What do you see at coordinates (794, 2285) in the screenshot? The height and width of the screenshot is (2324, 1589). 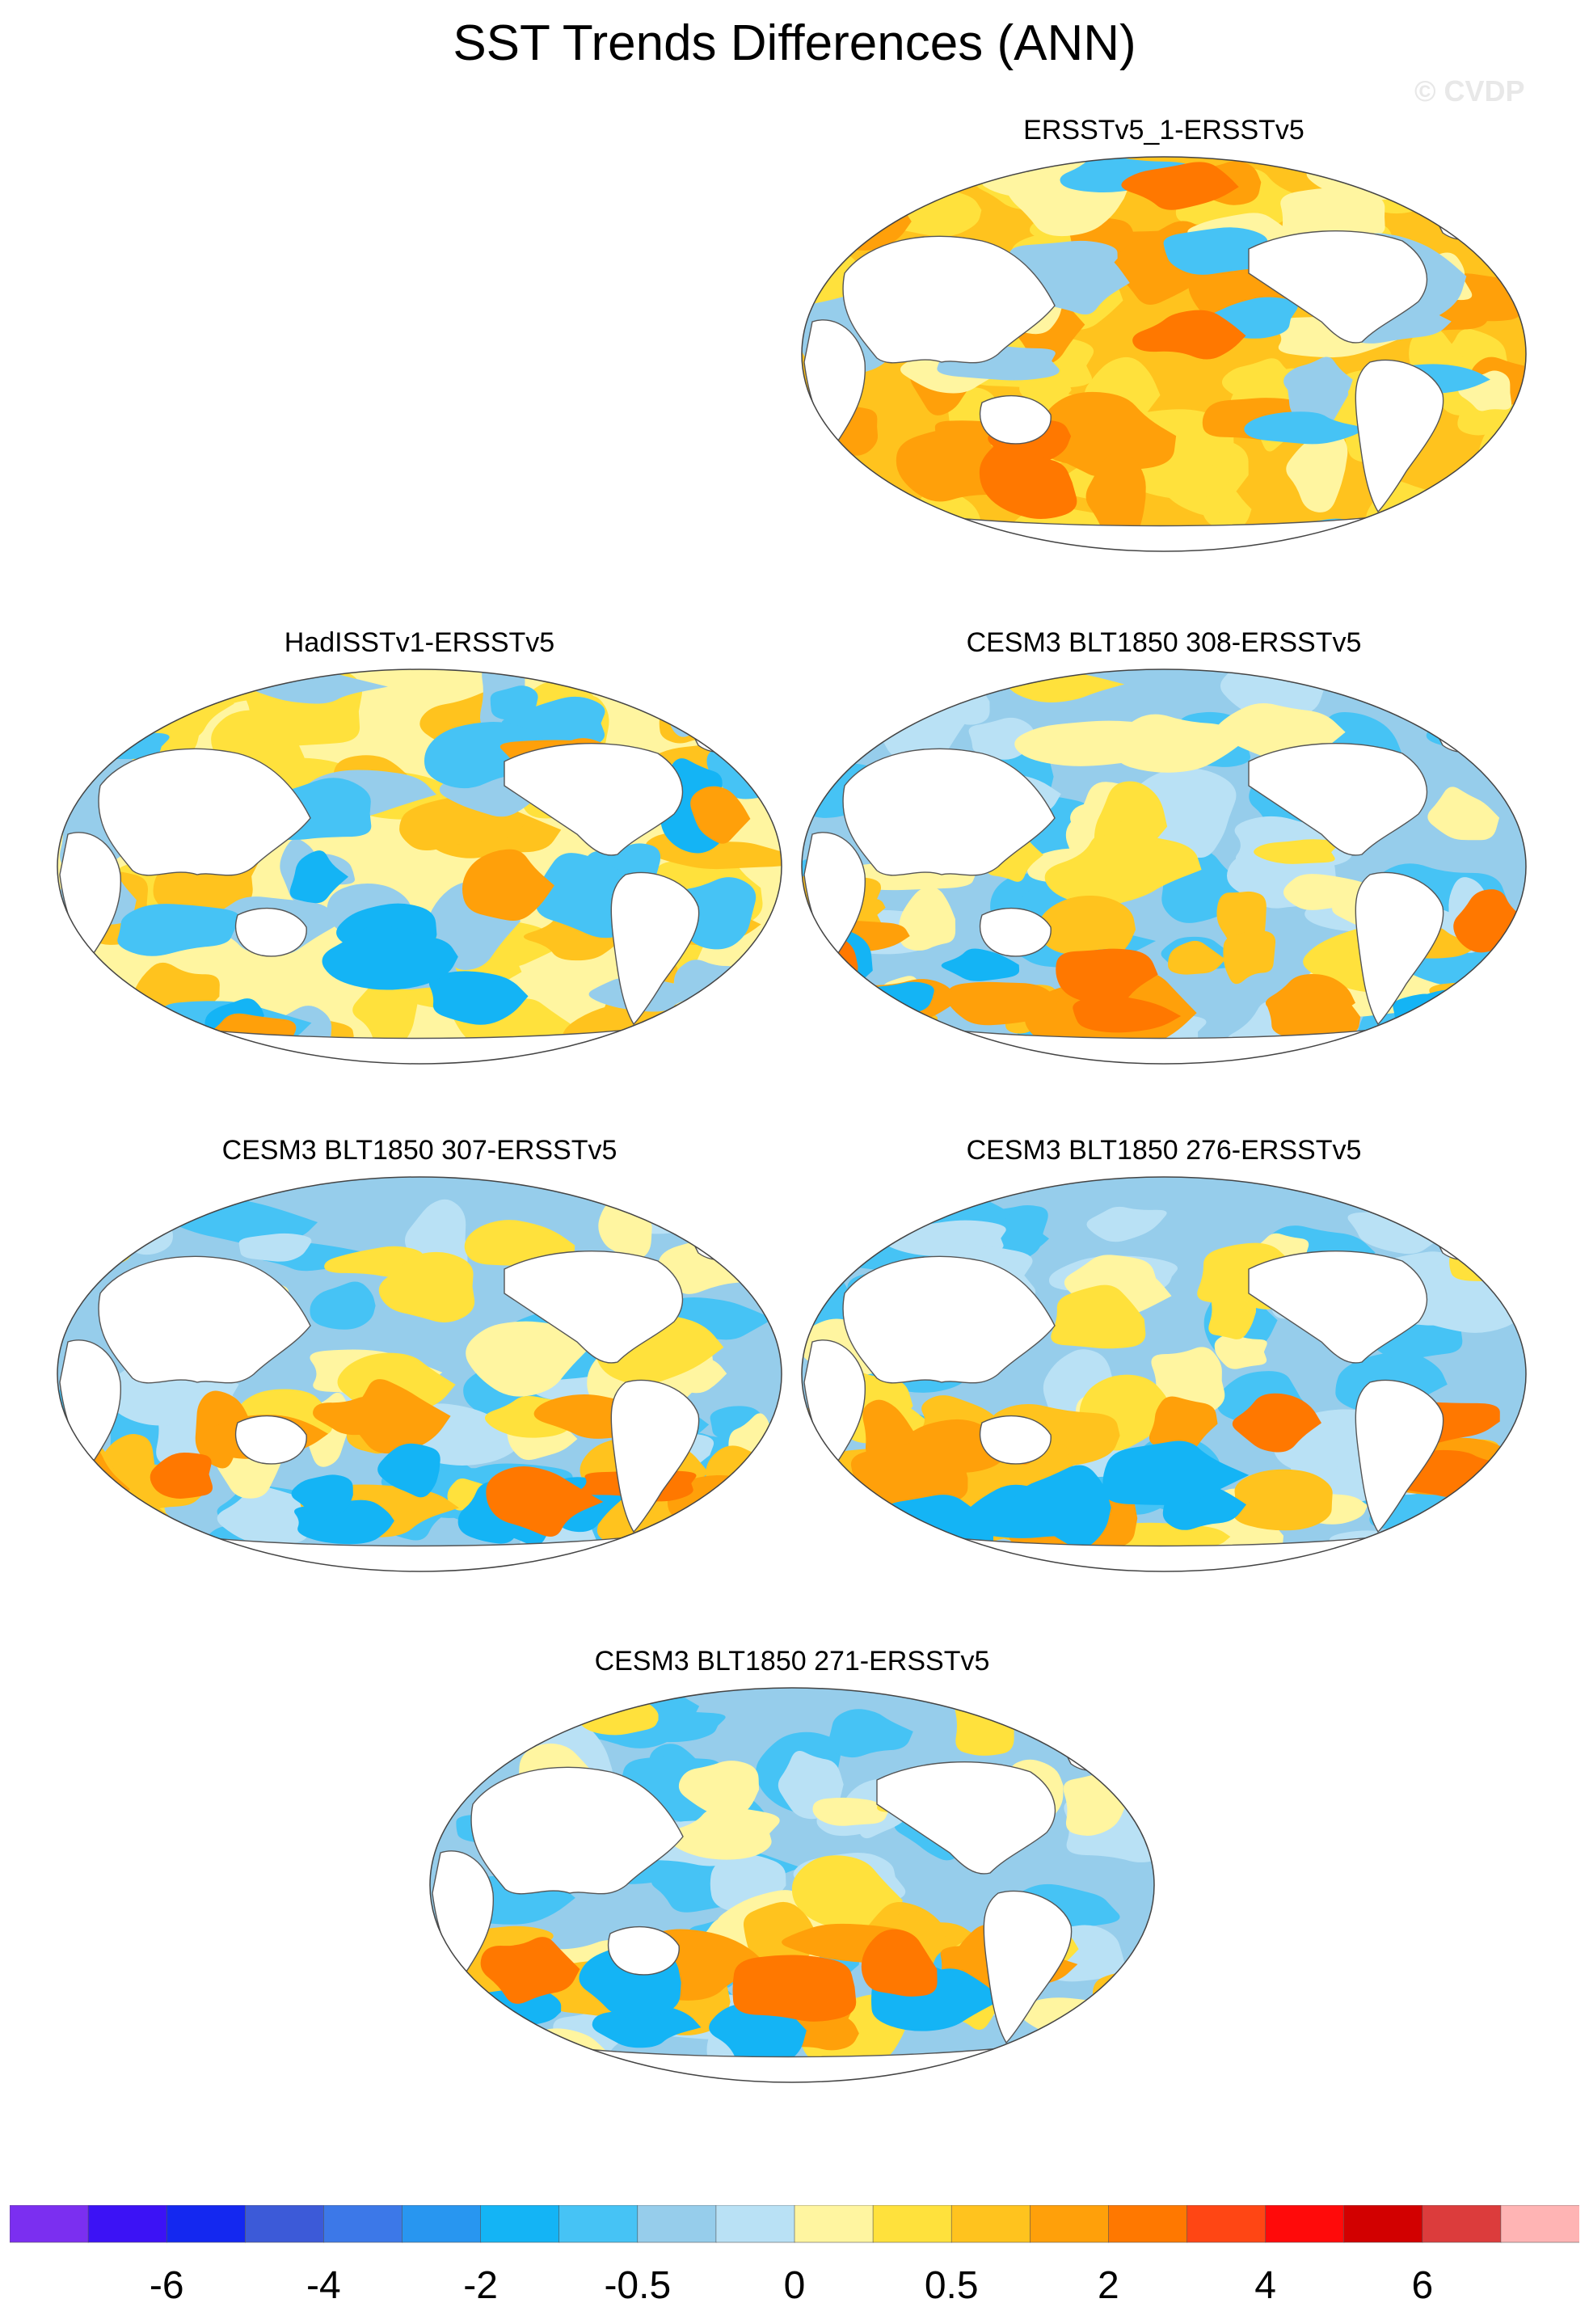 I see `colorbar-tick-label: 0` at bounding box center [794, 2285].